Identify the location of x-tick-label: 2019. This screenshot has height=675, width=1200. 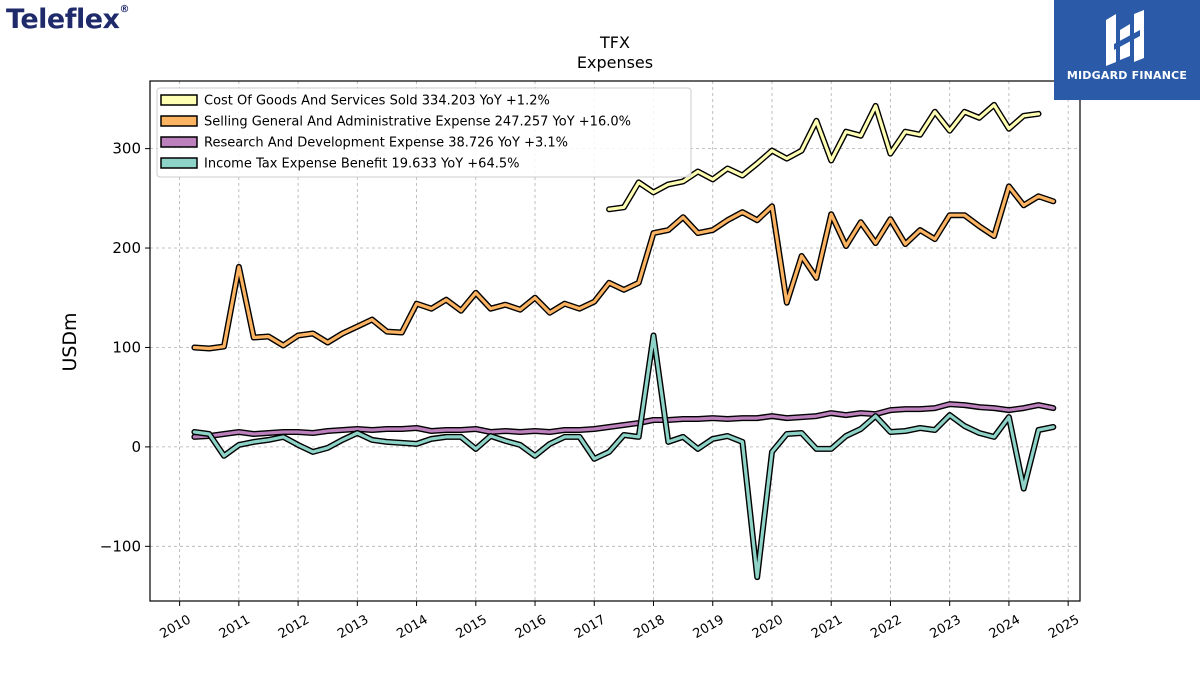
(709, 627).